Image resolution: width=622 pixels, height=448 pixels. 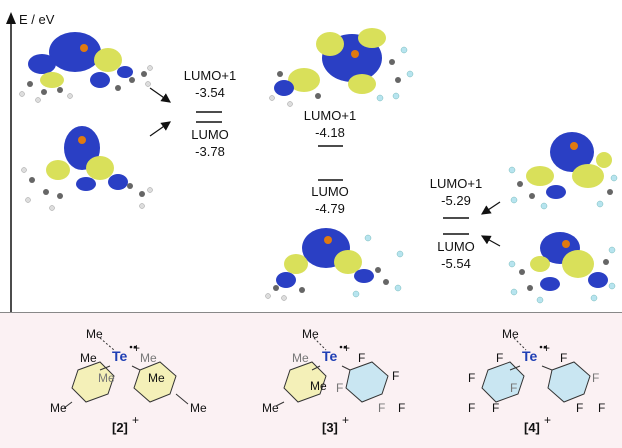 I want to click on structure-2-te-label: Te, so click(x=120, y=356).